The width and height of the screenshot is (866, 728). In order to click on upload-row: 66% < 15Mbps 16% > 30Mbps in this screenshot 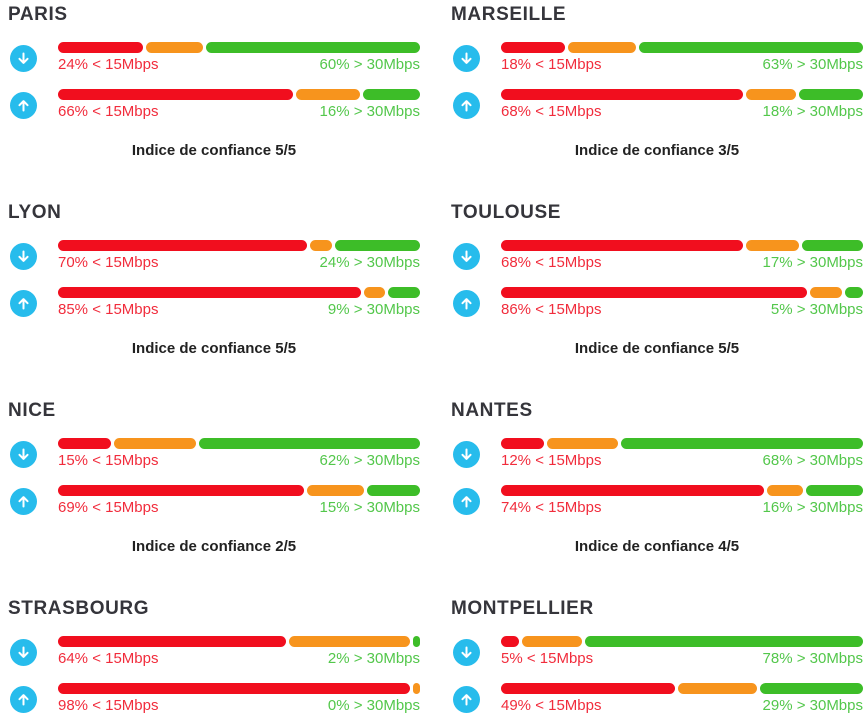, I will do `click(214, 105)`.